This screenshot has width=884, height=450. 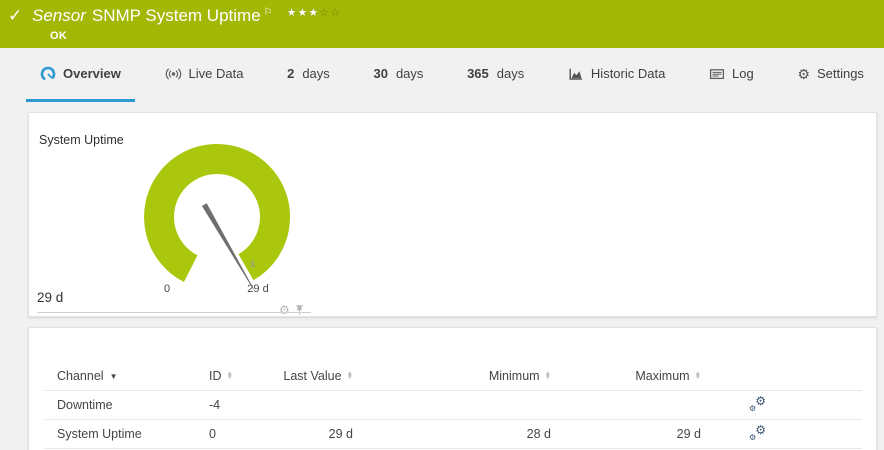 I want to click on column-label: ID, so click(x=215, y=375).